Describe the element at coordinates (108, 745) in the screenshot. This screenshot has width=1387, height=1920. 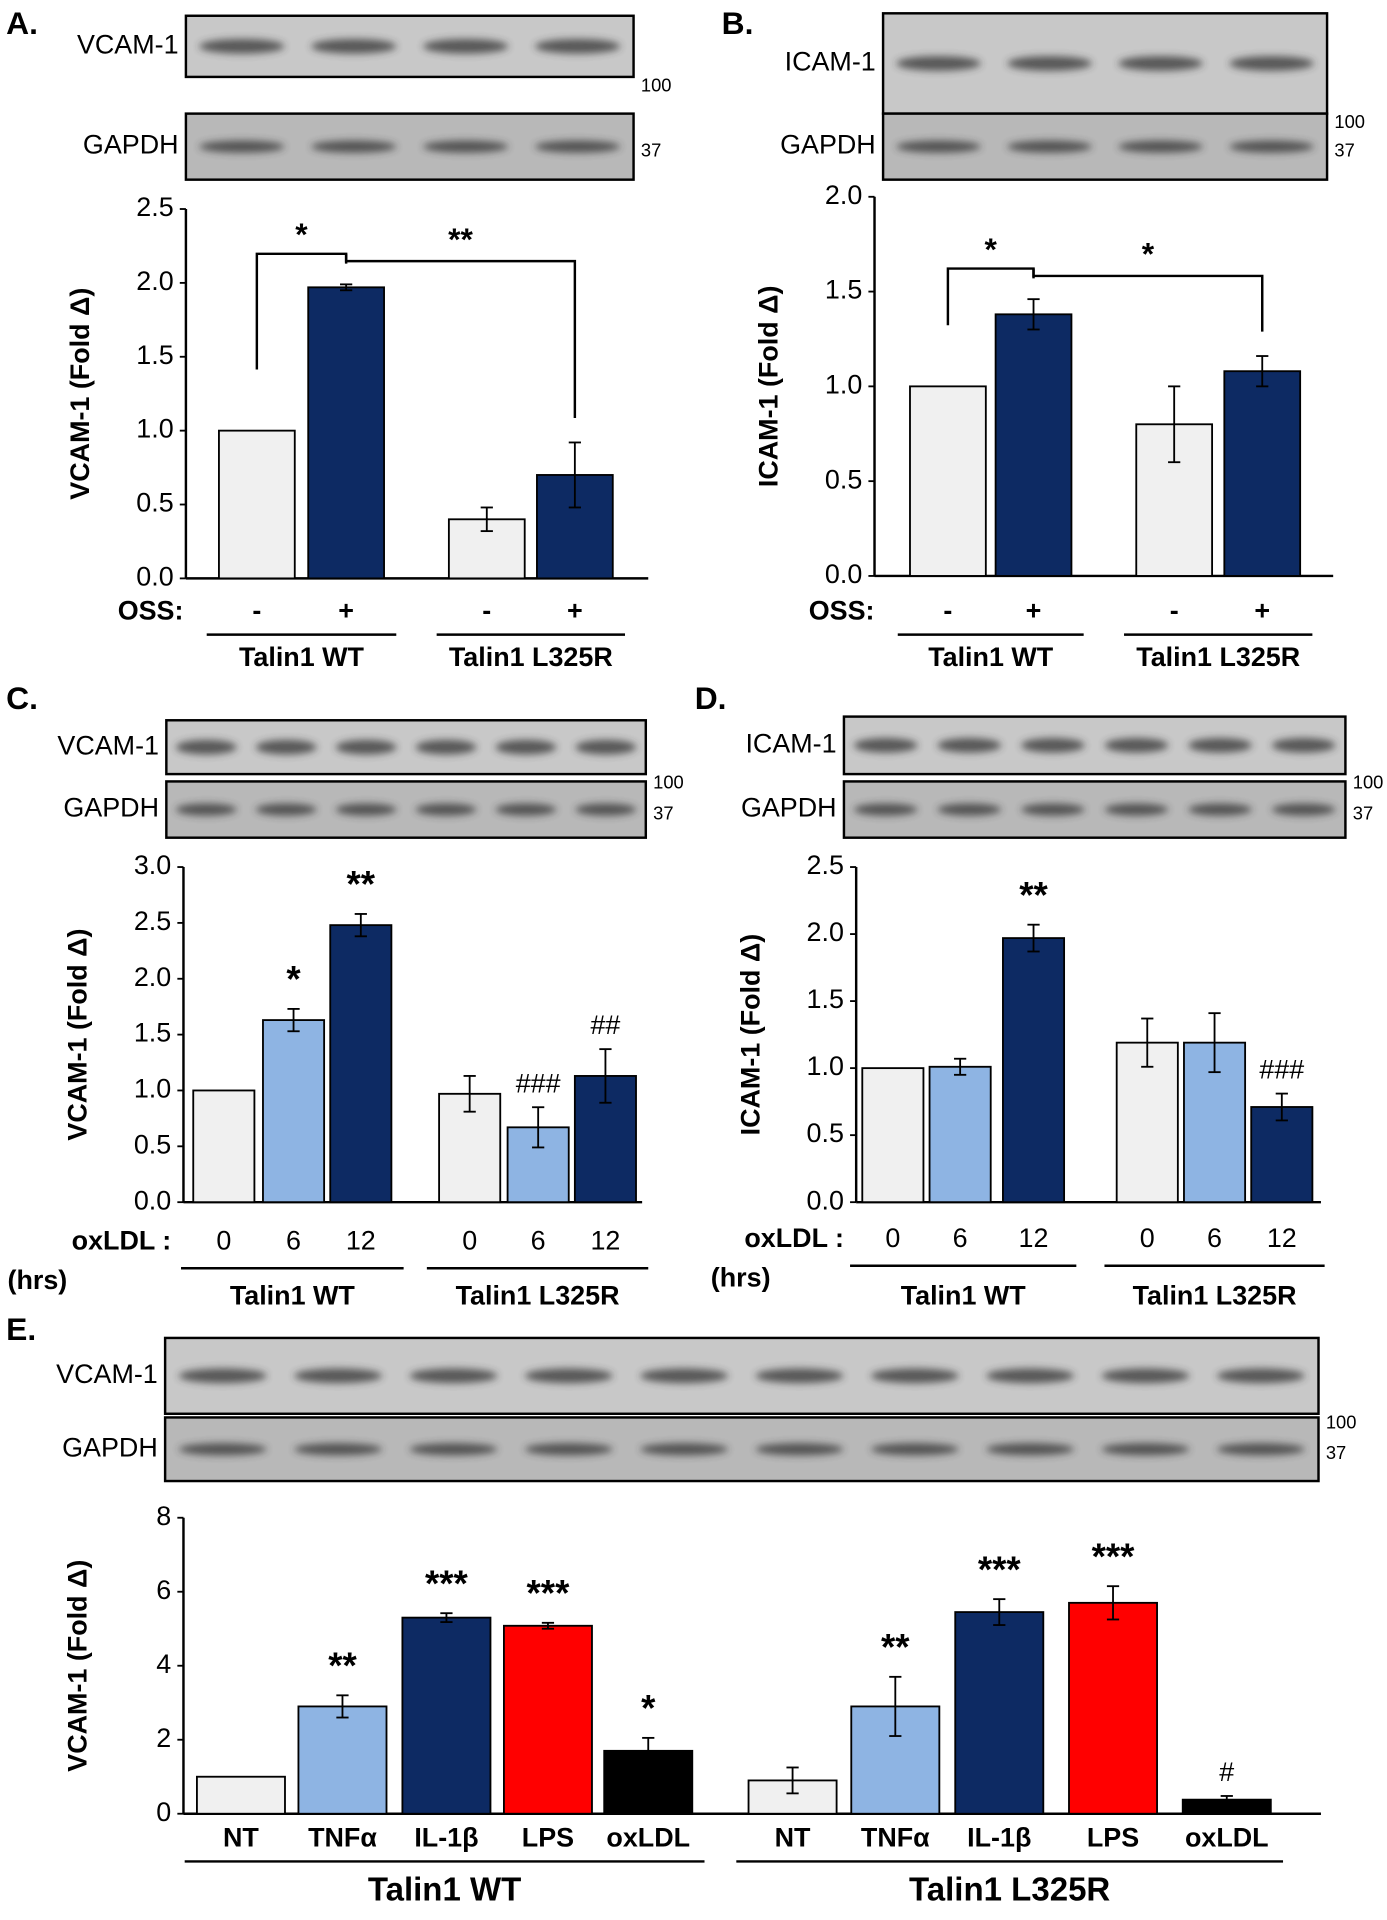
I see `blot-label: VCAM-1` at that location.